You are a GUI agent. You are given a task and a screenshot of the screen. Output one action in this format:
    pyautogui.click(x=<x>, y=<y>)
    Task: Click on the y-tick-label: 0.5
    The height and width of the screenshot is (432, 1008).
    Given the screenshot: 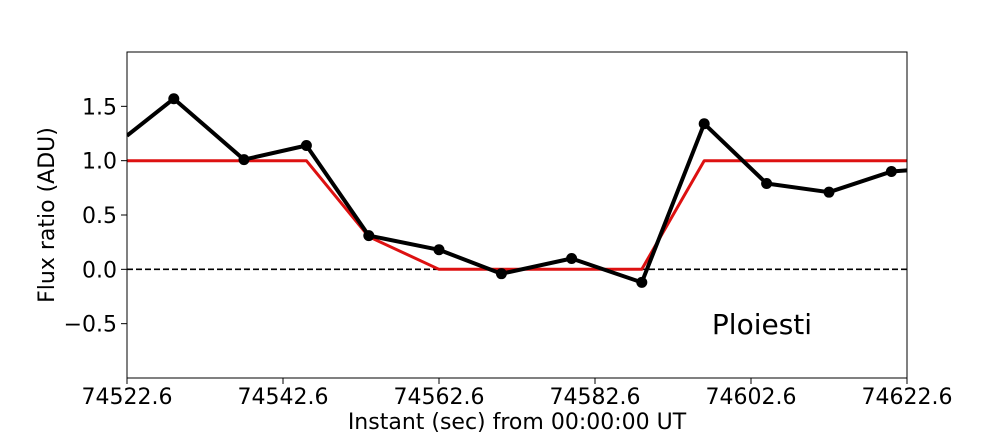 What is the action you would take?
    pyautogui.click(x=99, y=216)
    